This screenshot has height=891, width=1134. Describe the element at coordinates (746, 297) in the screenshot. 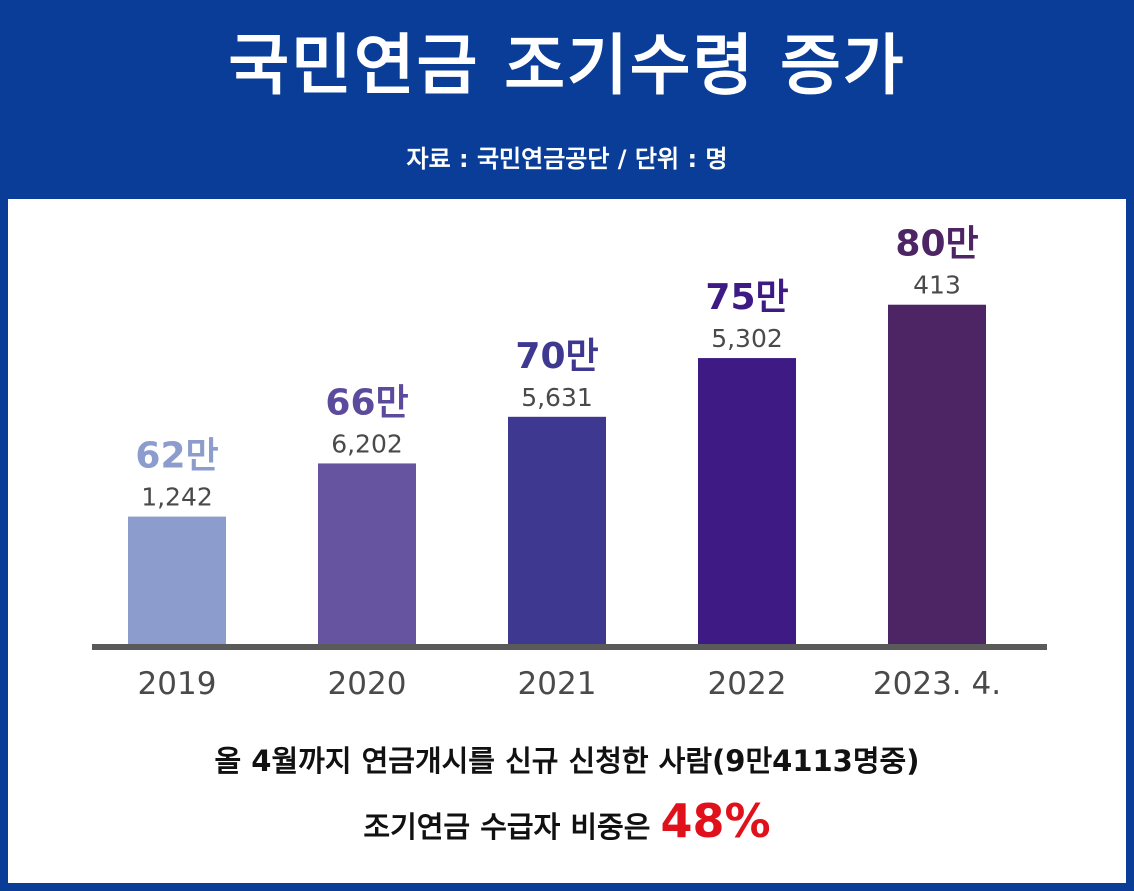

I see `data-label: 75만` at that location.